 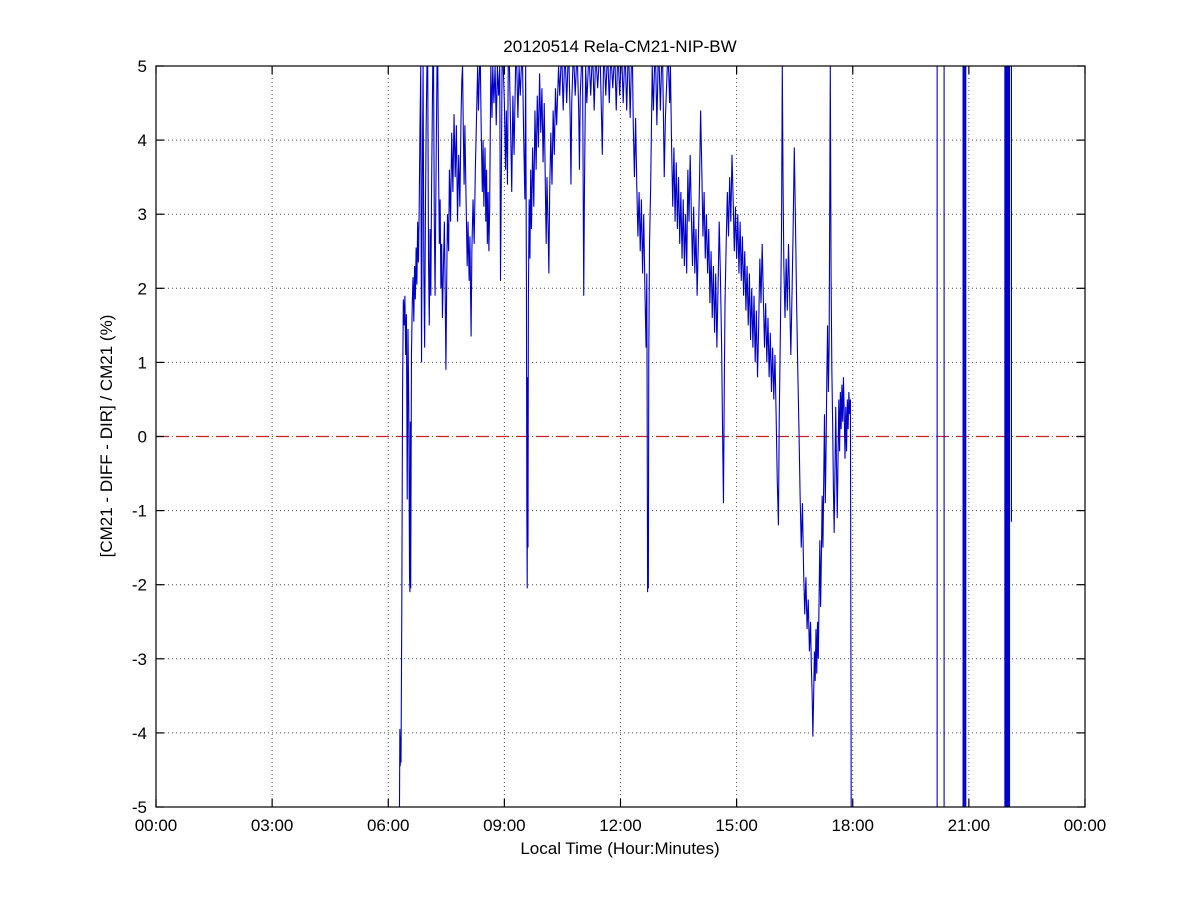 I want to click on x-tick-label: 21:00, so click(x=969, y=825).